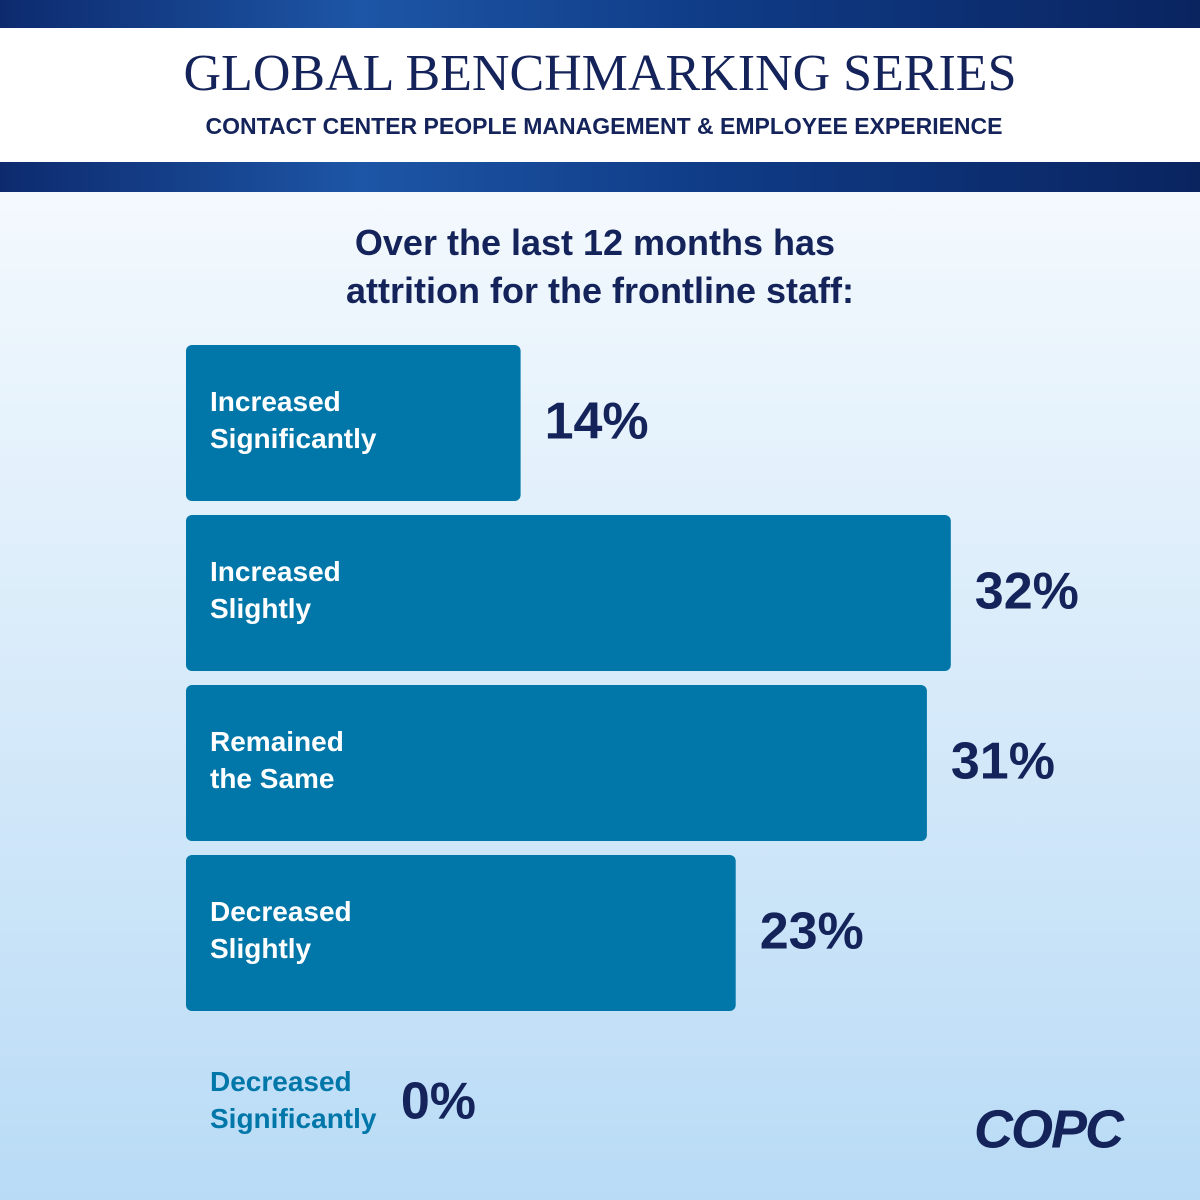  Describe the element at coordinates (281, 760) in the screenshot. I see `bar-label: Remained the Same` at that location.